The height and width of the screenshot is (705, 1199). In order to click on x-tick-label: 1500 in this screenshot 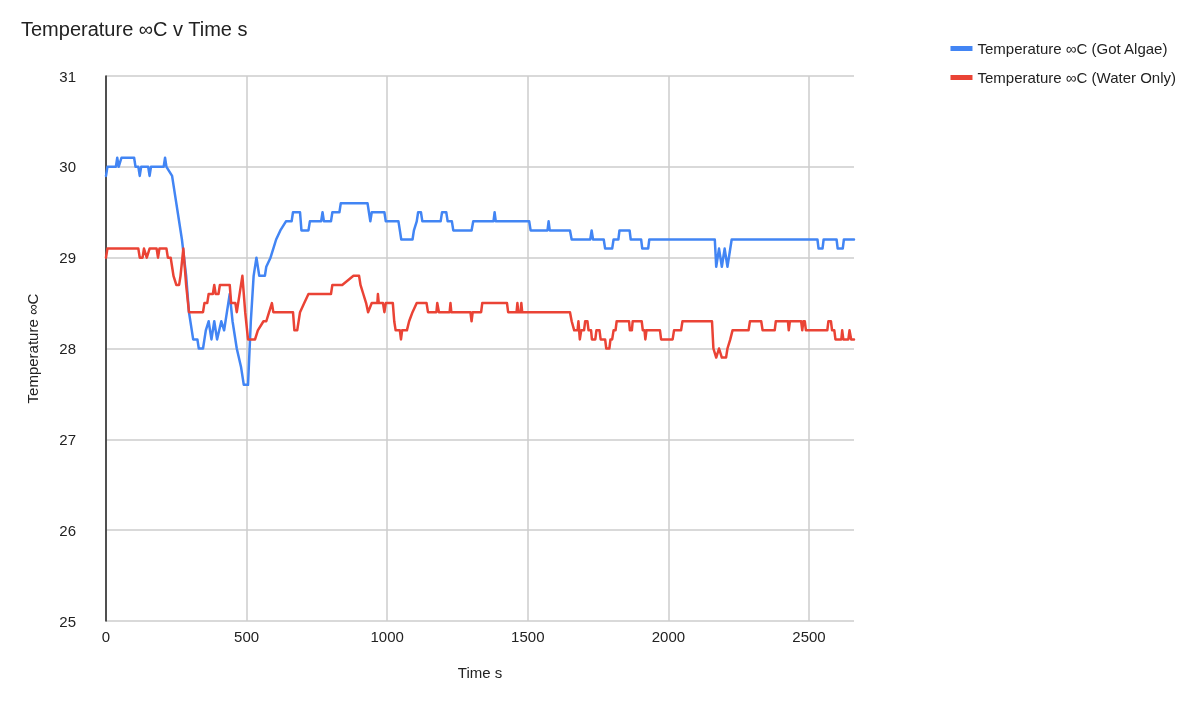, I will do `click(528, 636)`.